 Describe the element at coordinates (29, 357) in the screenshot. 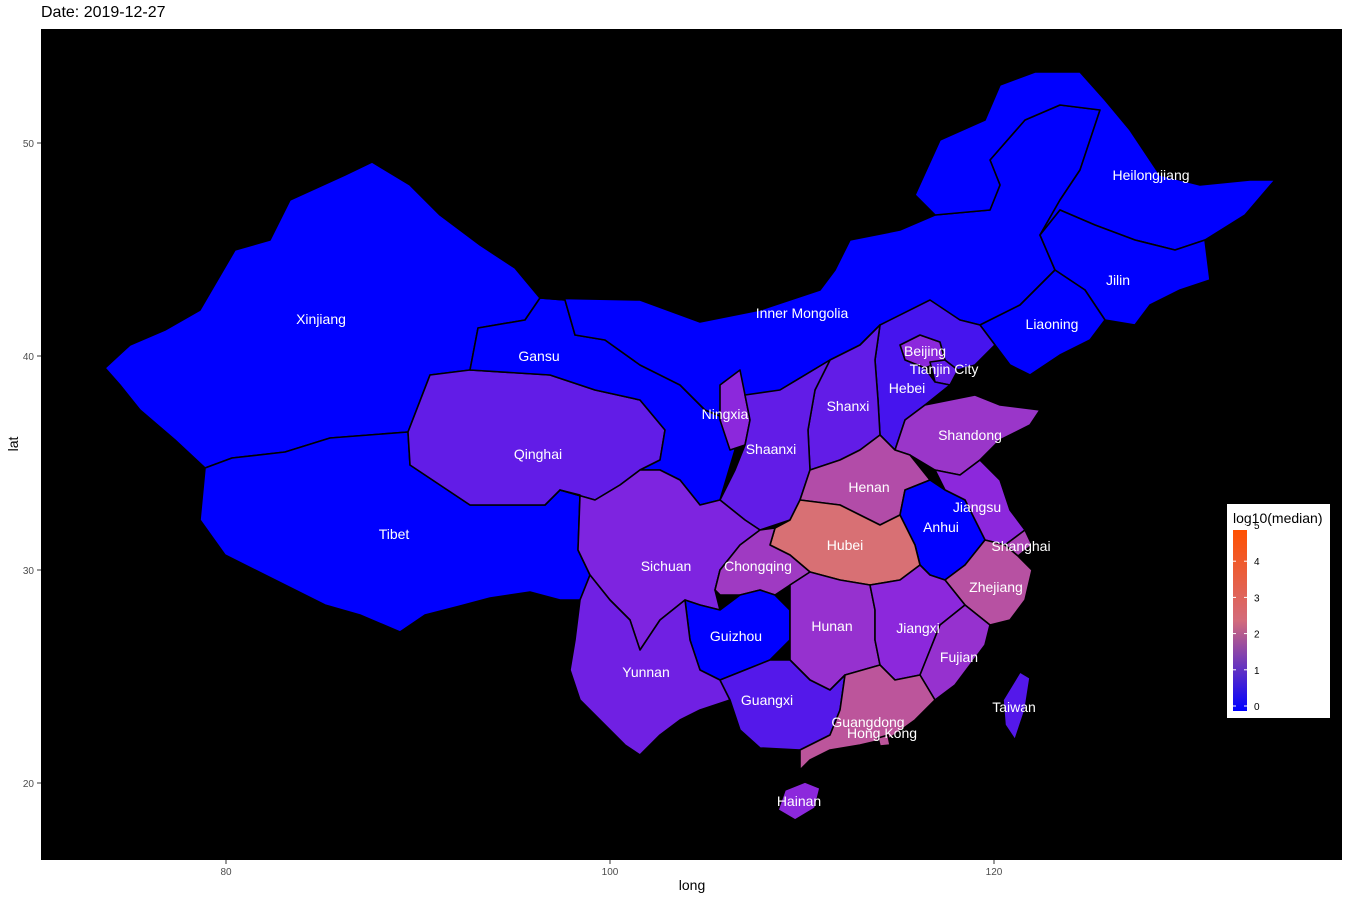

I see `y-tick-label: 40` at that location.